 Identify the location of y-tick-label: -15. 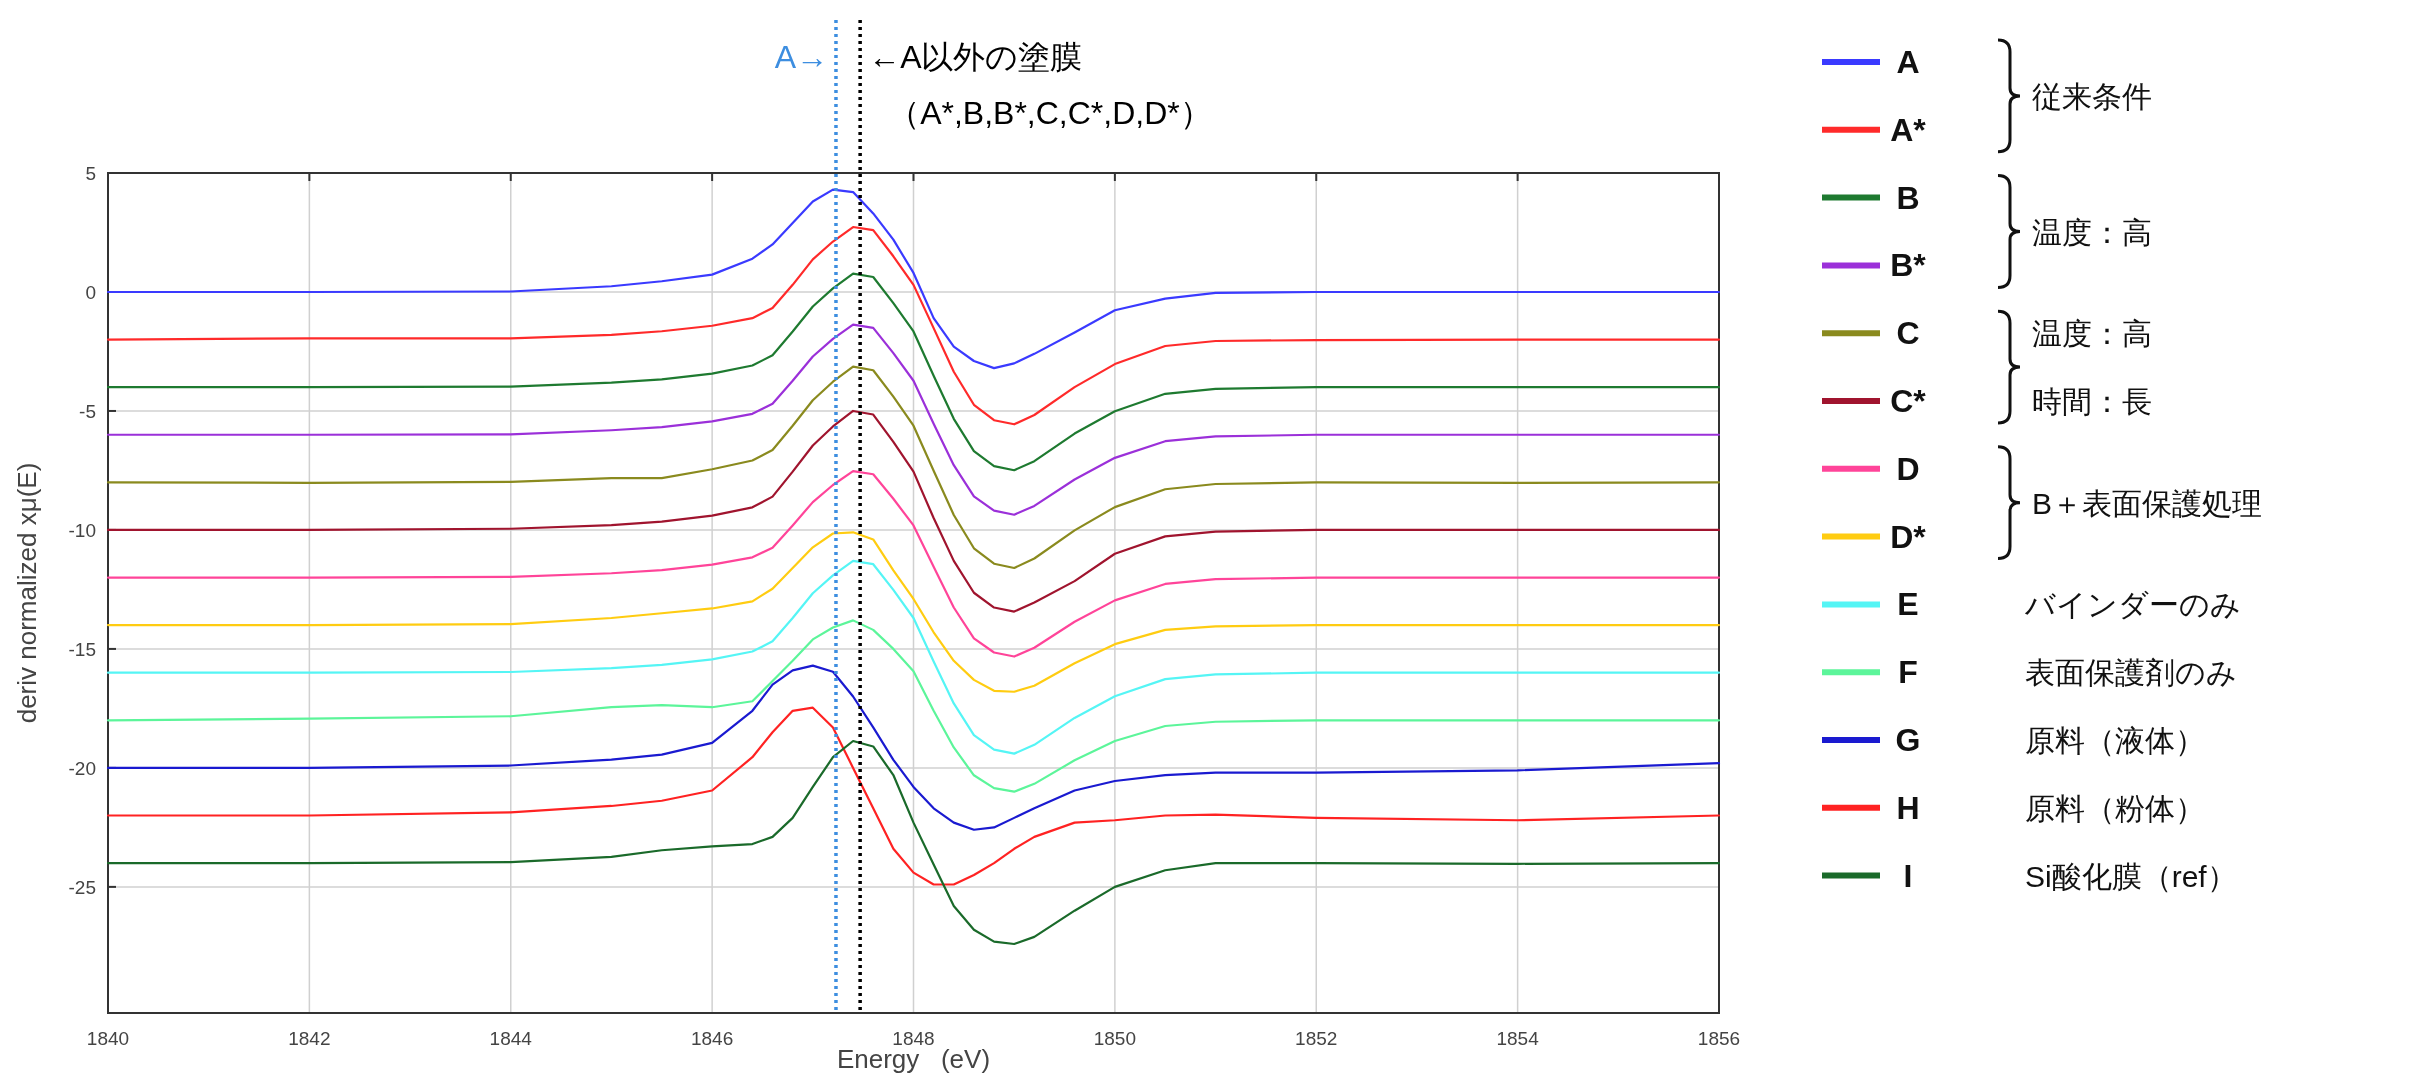
(82, 649).